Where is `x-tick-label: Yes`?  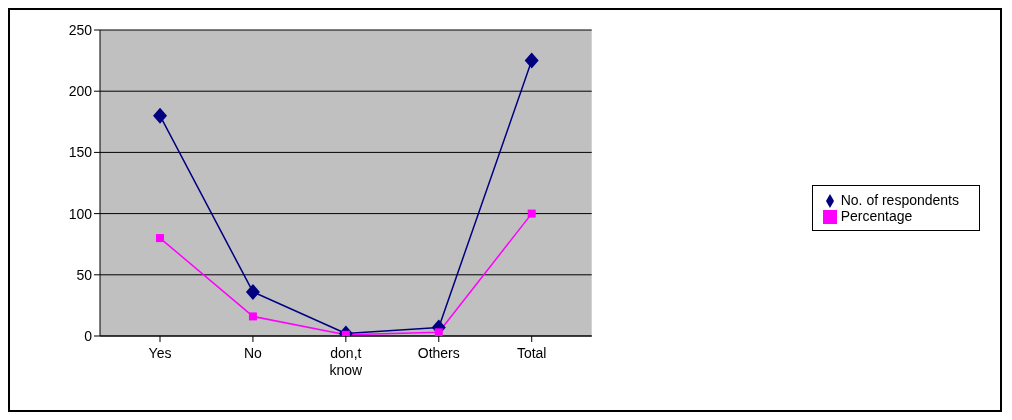
x-tick-label: Yes is located at coordinates (160, 353).